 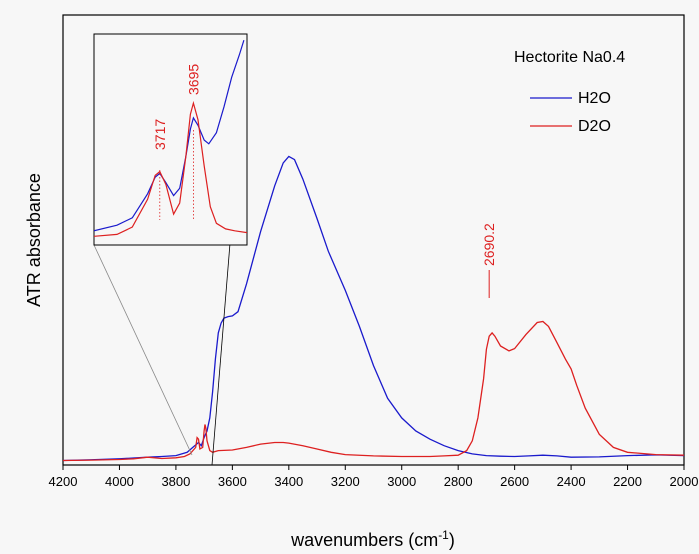 I want to click on inset-series-line-d2o, so click(x=170, y=168).